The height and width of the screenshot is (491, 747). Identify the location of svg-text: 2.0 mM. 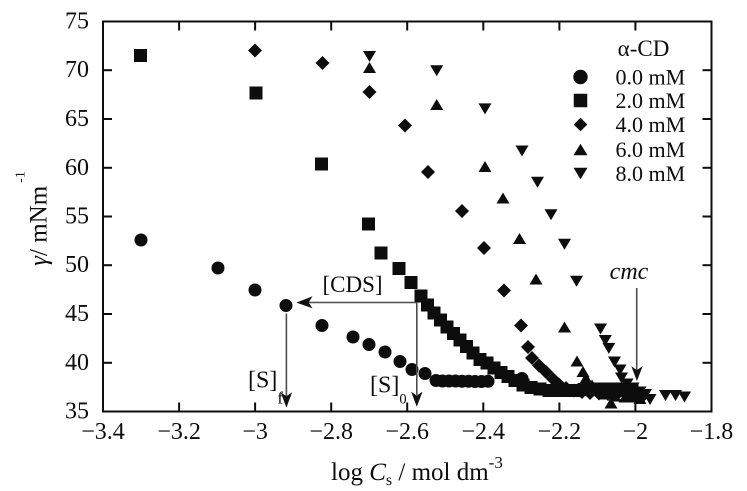
(651, 100).